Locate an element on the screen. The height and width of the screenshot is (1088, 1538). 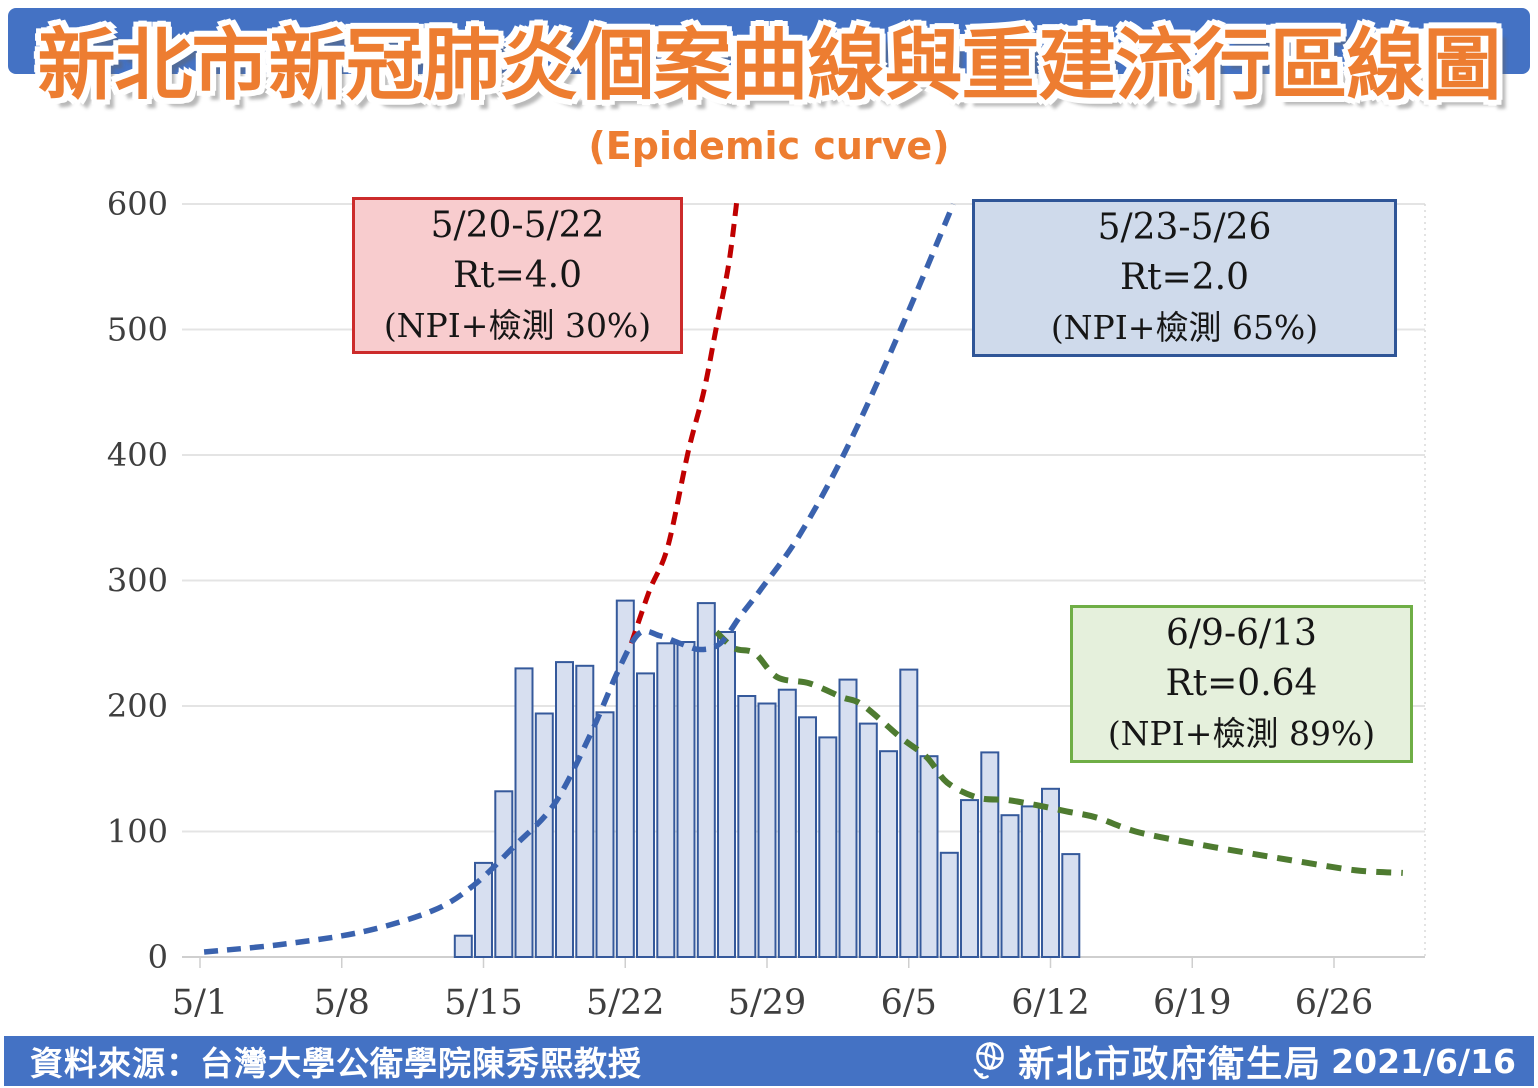
bar-5/22 is located at coordinates (625, 778).